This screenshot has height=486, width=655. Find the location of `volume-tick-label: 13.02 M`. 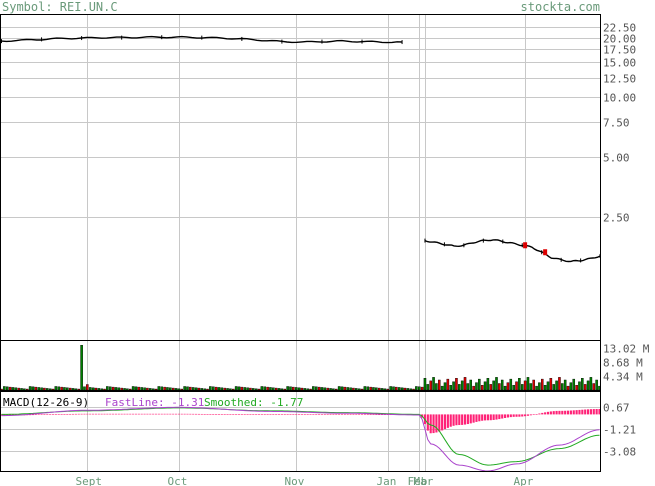

volume-tick-label: 13.02 M is located at coordinates (626, 349).